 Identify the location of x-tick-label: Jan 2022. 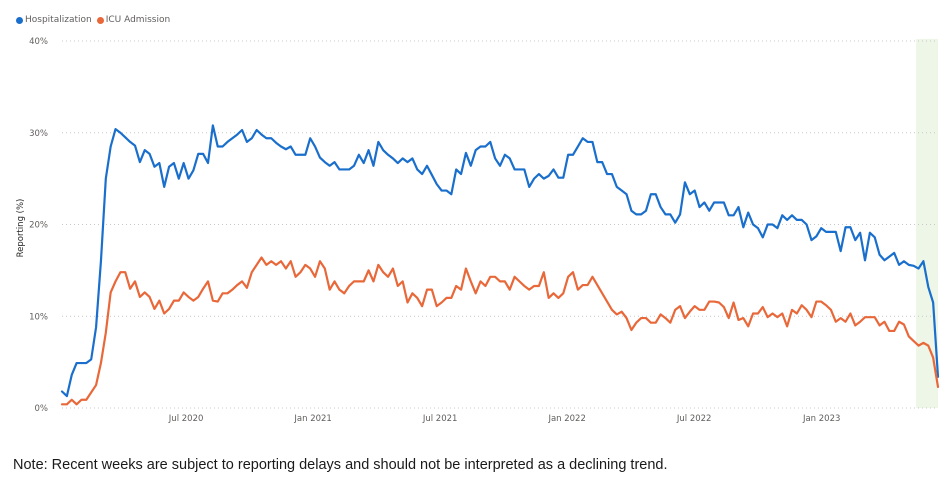
(566, 419).